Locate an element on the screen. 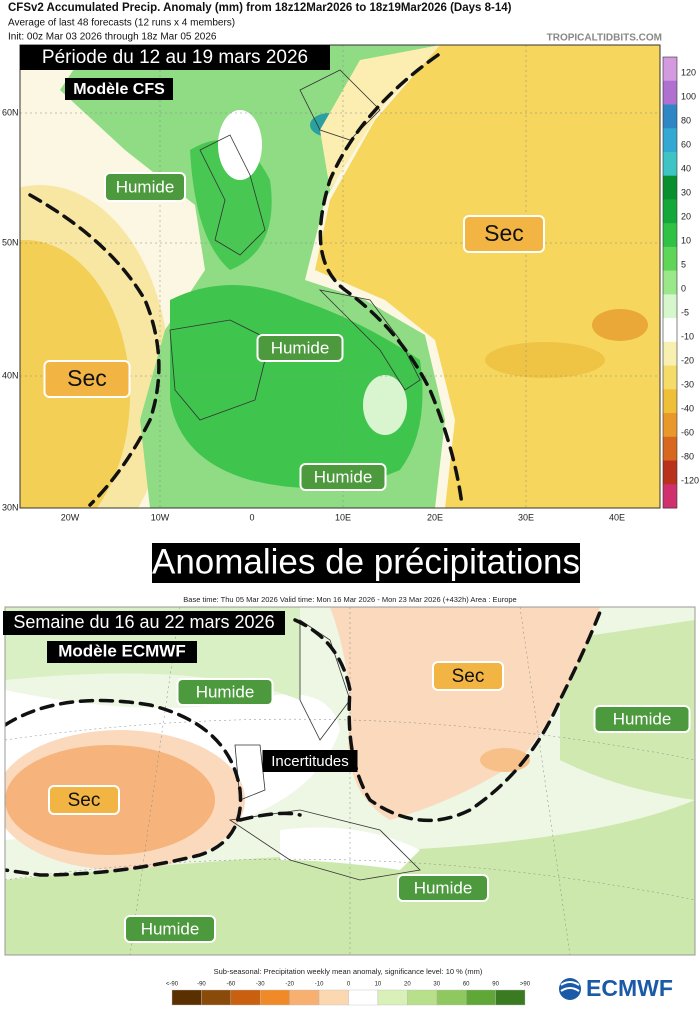 Image resolution: width=700 pixels, height=1024 pixels. logo-wave is located at coordinates (570, 986).